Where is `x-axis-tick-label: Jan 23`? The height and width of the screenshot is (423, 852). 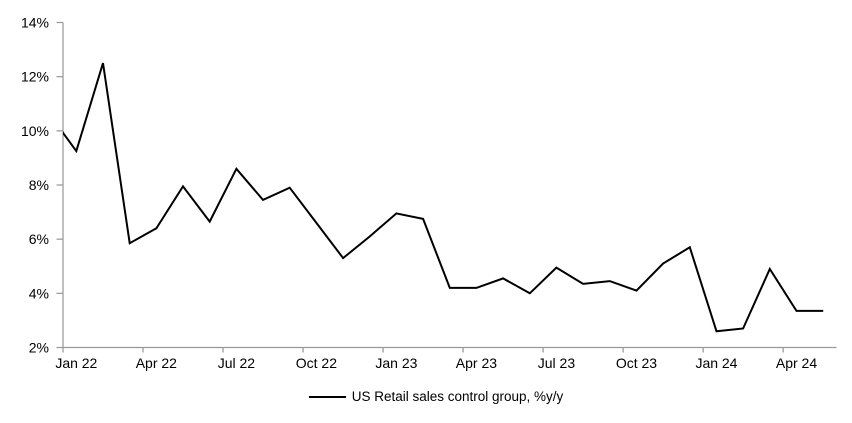 x-axis-tick-label: Jan 23 is located at coordinates (396, 363).